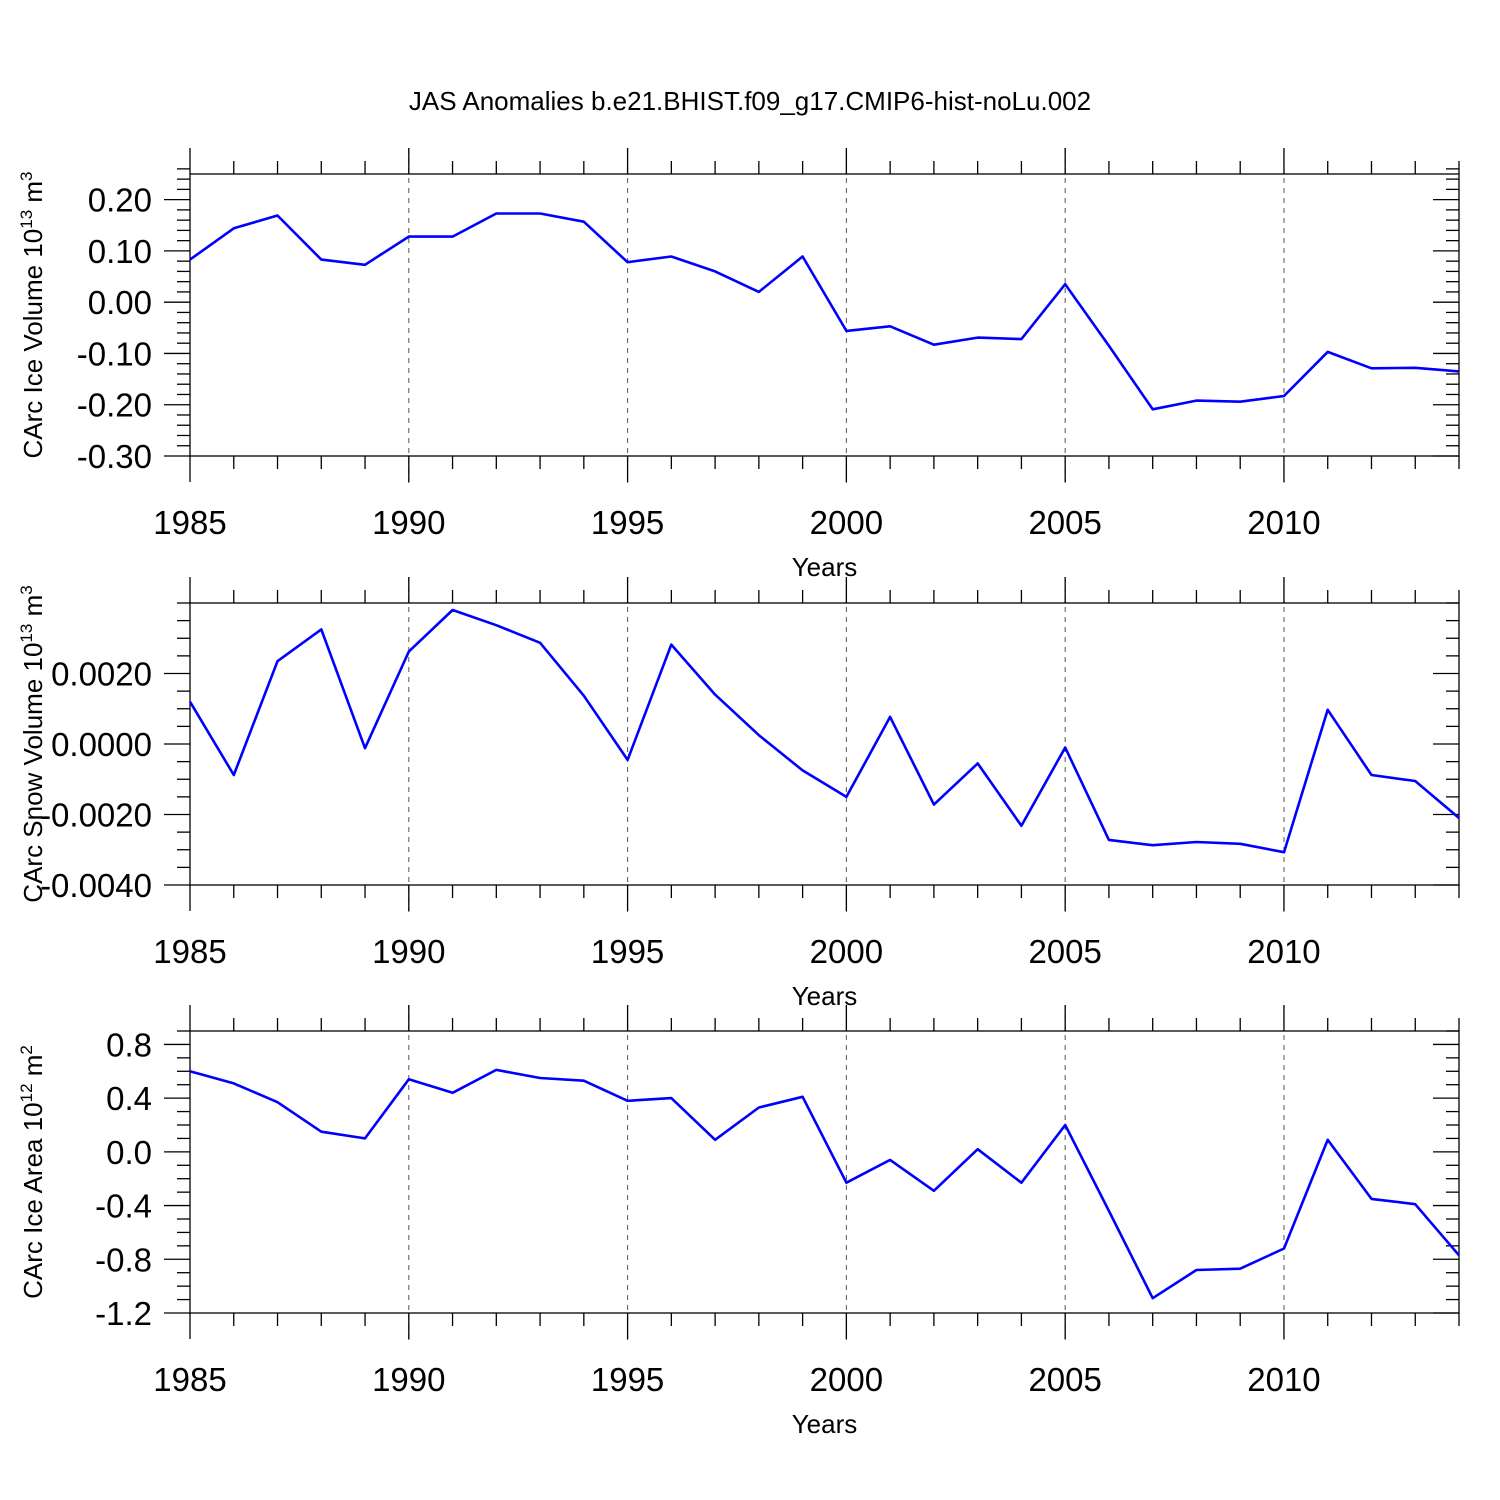  What do you see at coordinates (120, 200) in the screenshot?
I see `y-tick-label: 0.20` at bounding box center [120, 200].